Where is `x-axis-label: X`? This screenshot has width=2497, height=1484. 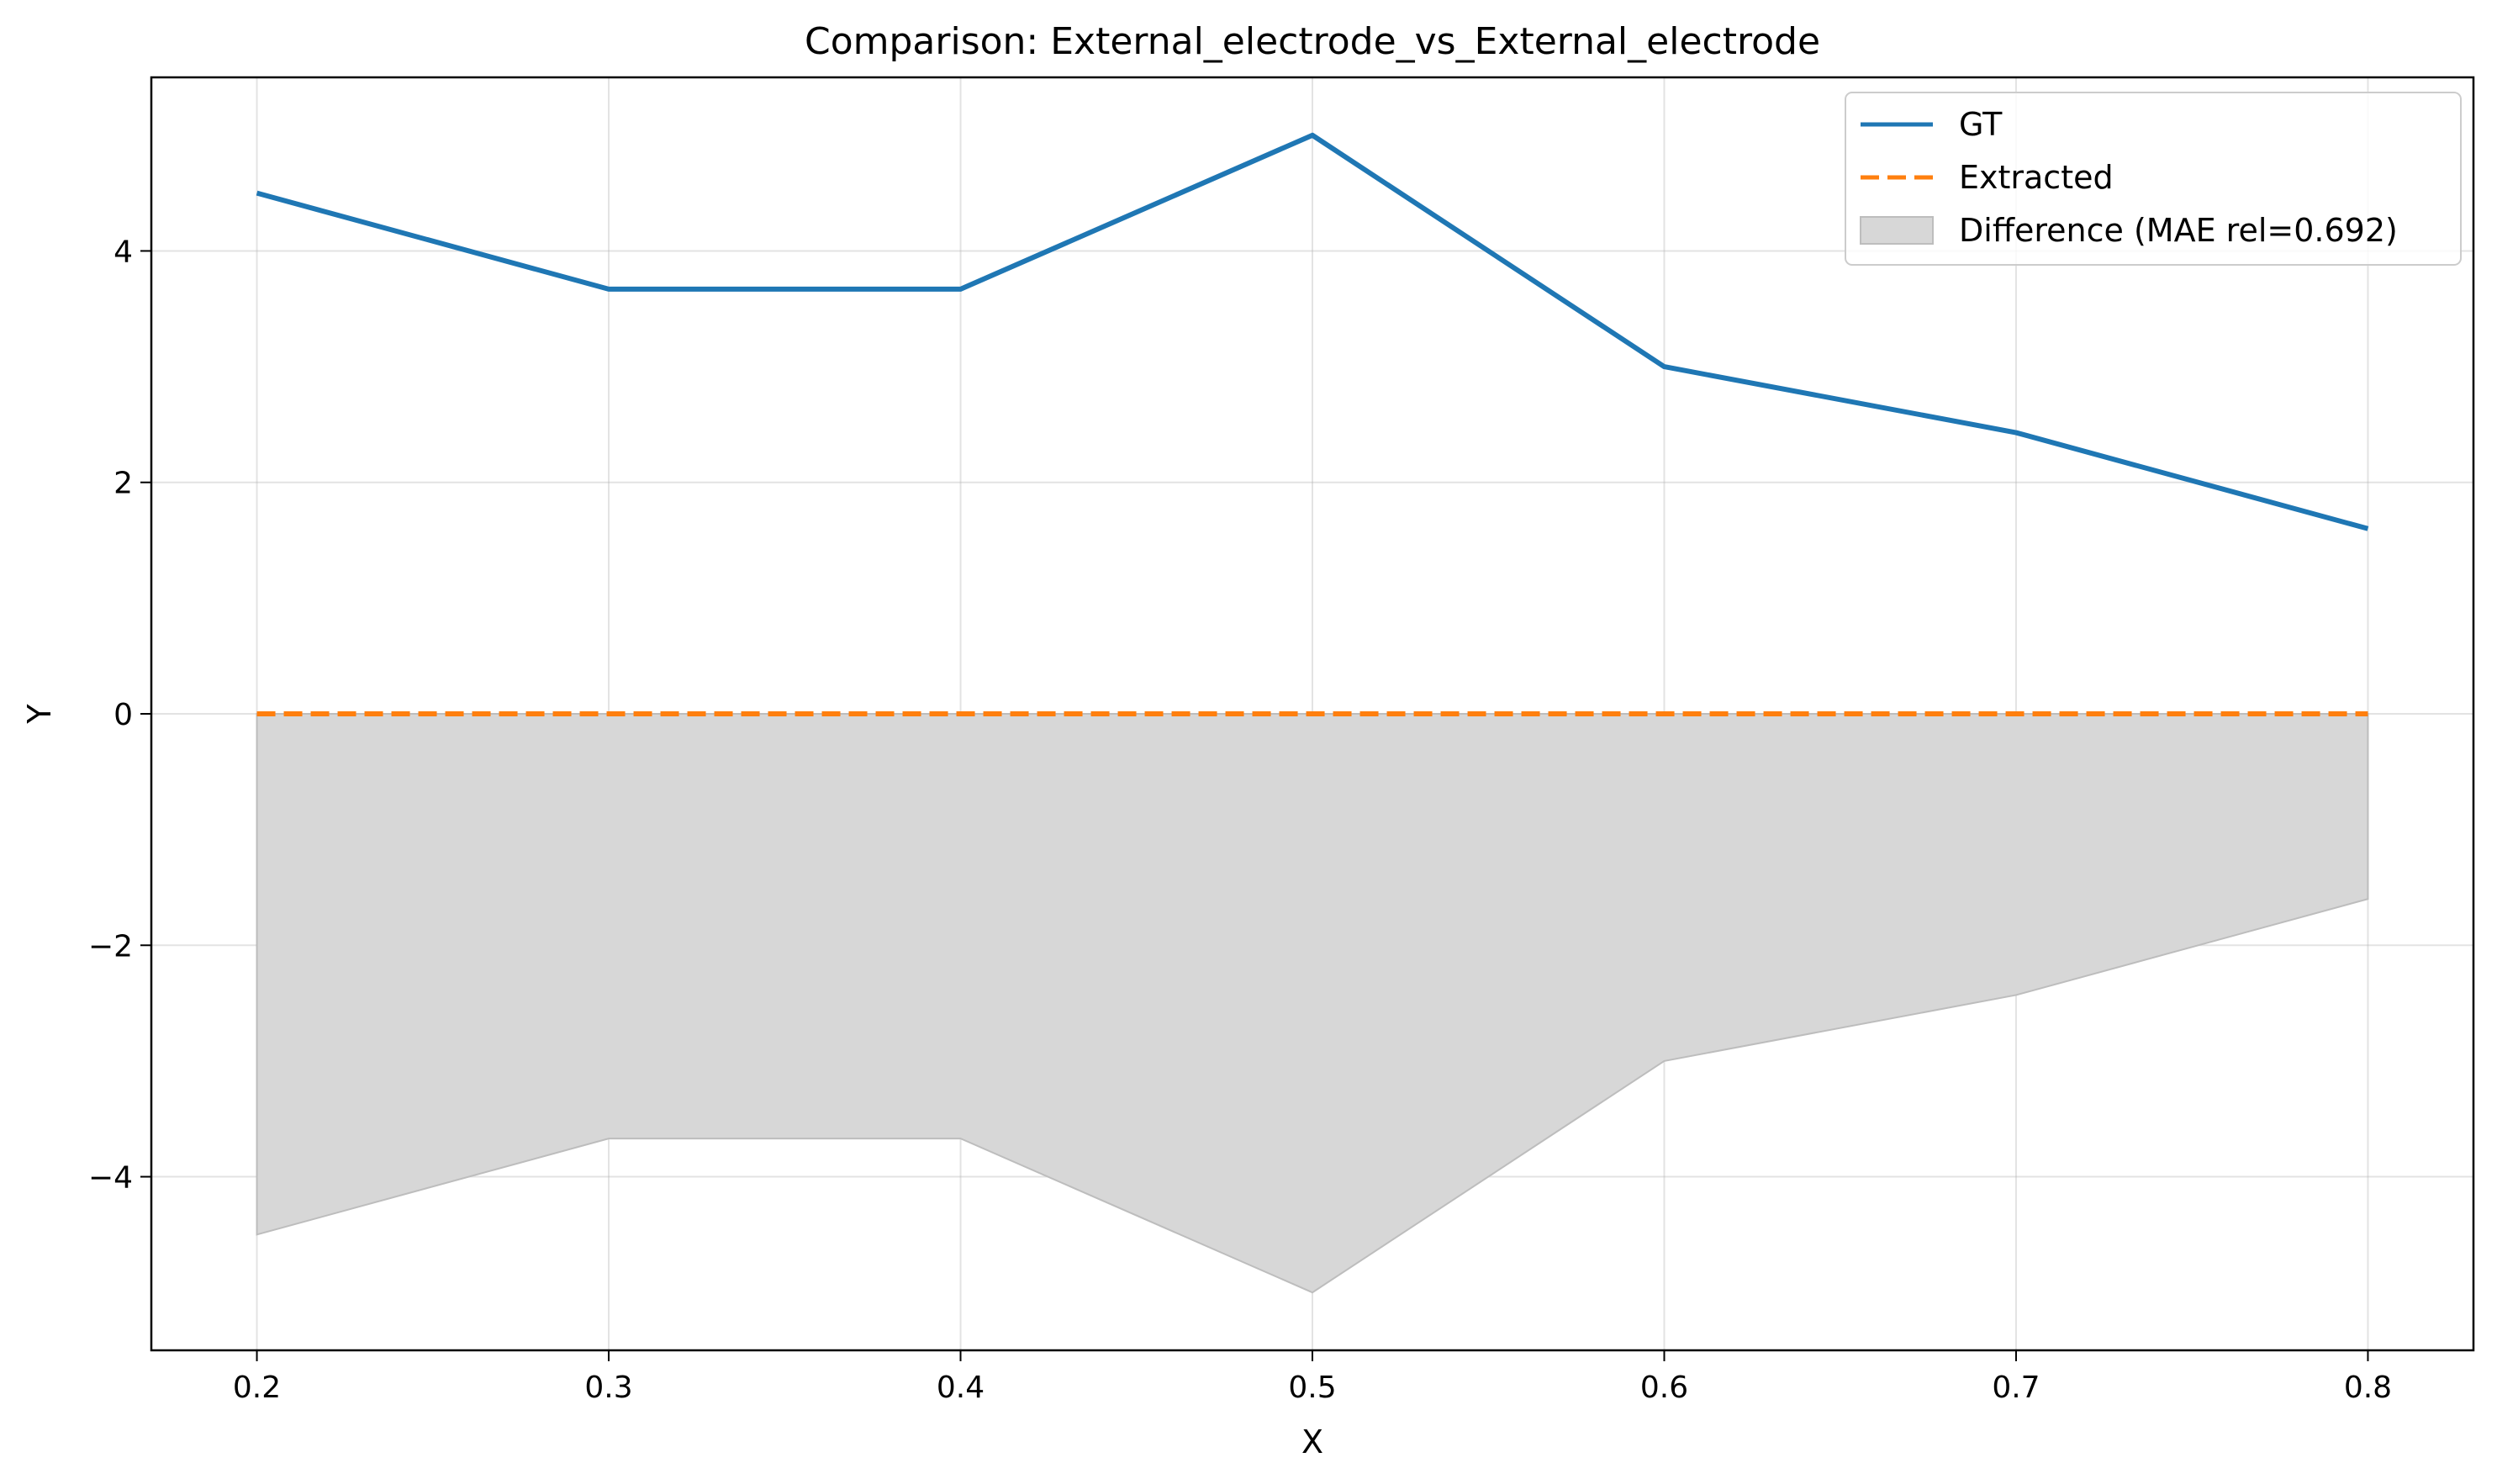
x-axis-label: X is located at coordinates (1312, 1441).